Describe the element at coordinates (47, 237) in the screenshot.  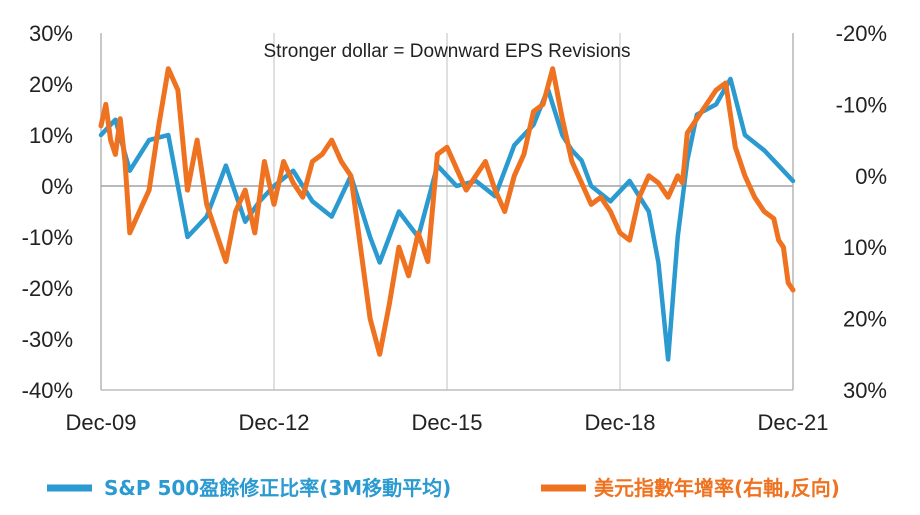
I see `left-tick-label: -10%` at that location.